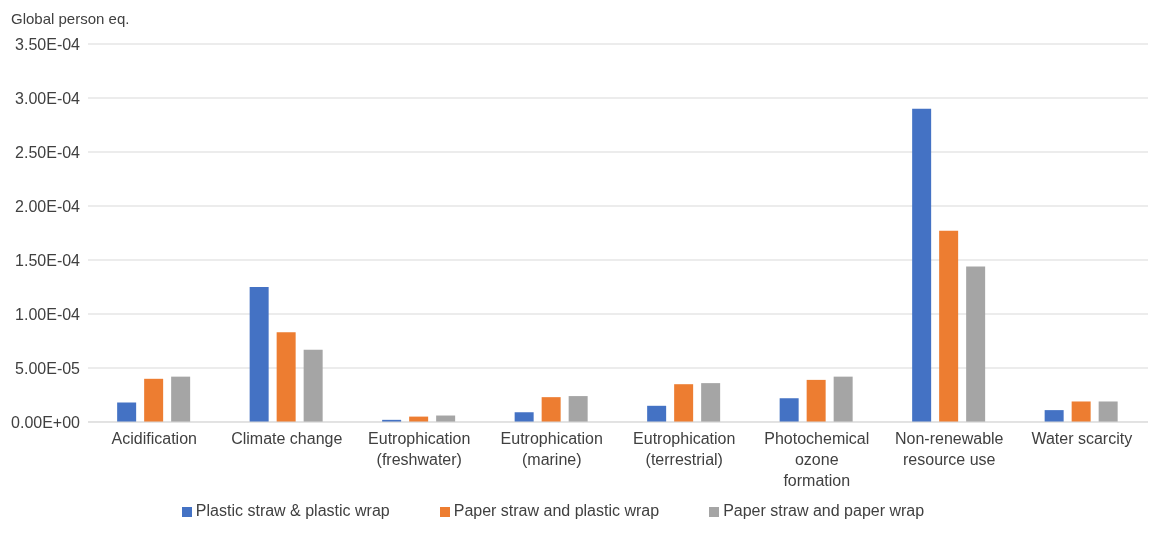 This screenshot has width=1161, height=533. Describe the element at coordinates (292, 510) in the screenshot. I see `legend-label: Plastic straw & plastic wrap` at that location.